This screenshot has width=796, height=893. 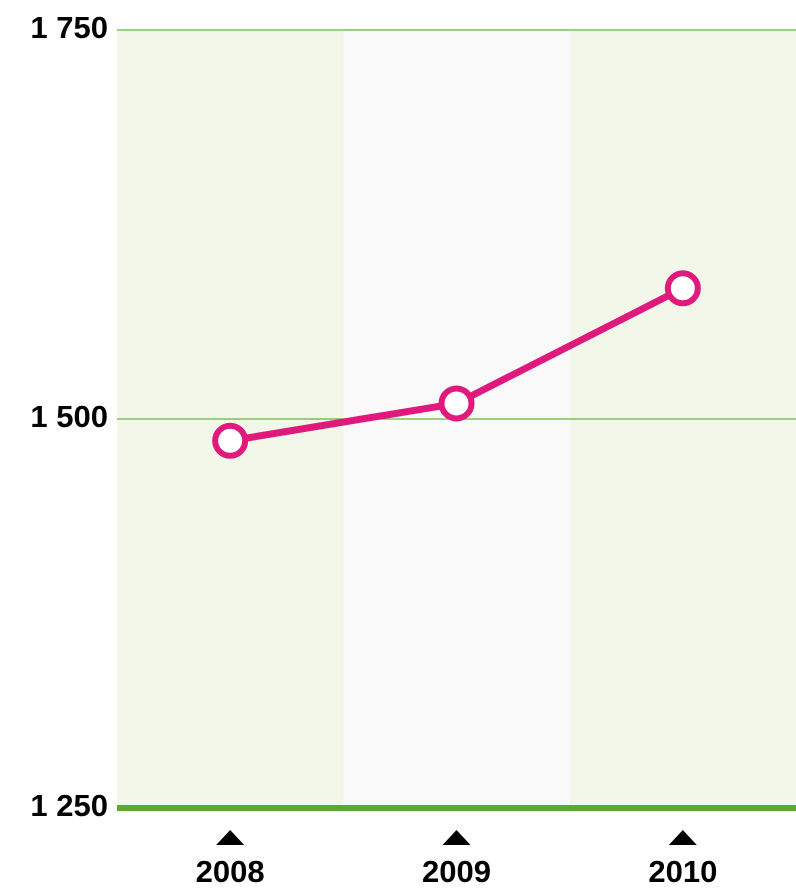 I want to click on y-tick-label: 1 250, so click(x=69, y=805).